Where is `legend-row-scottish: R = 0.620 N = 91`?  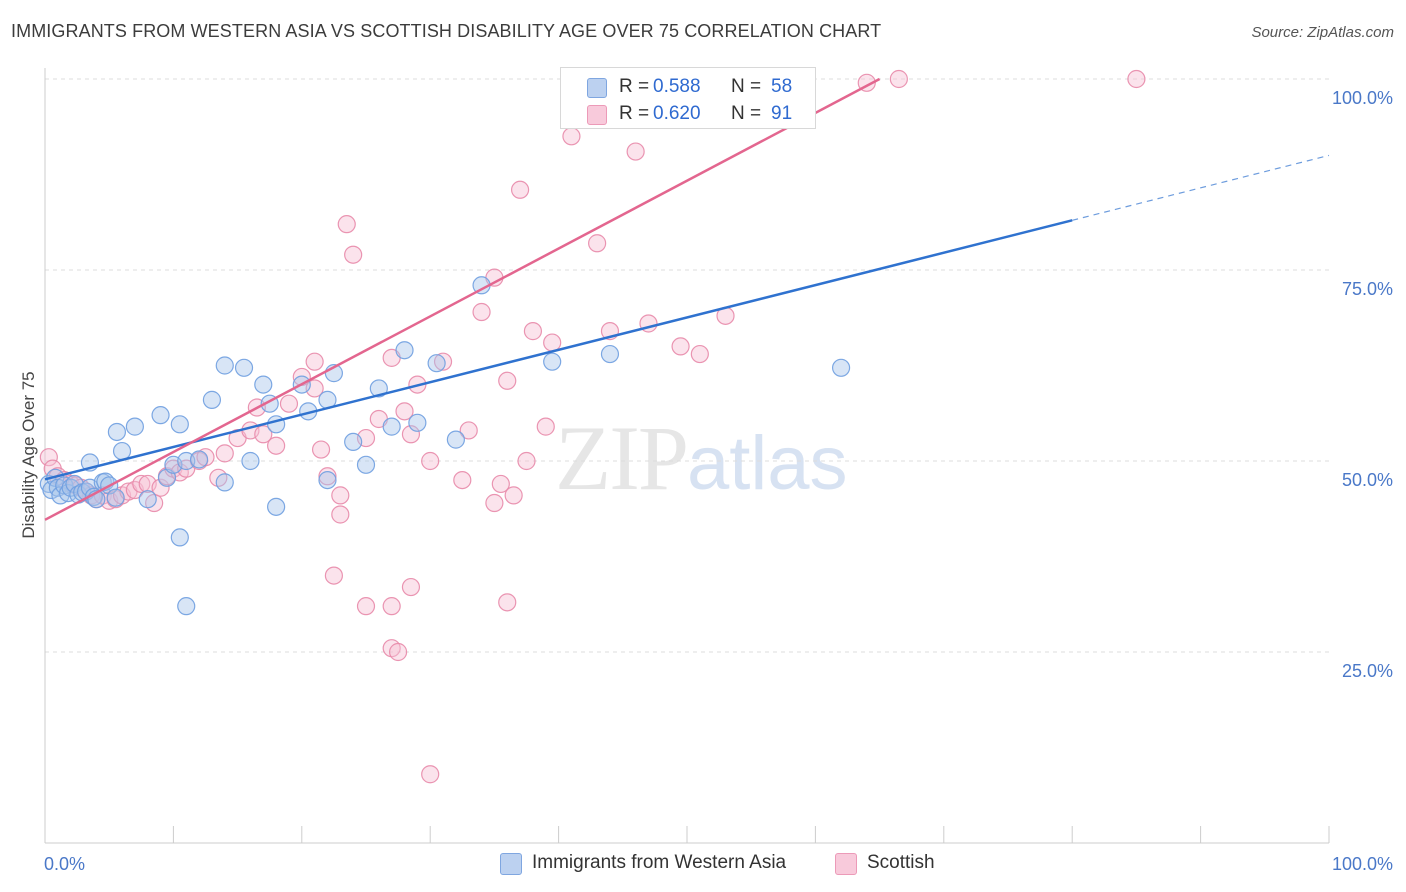 legend-row-scottish: R = 0.620 N = 91 is located at coordinates (689, 114).